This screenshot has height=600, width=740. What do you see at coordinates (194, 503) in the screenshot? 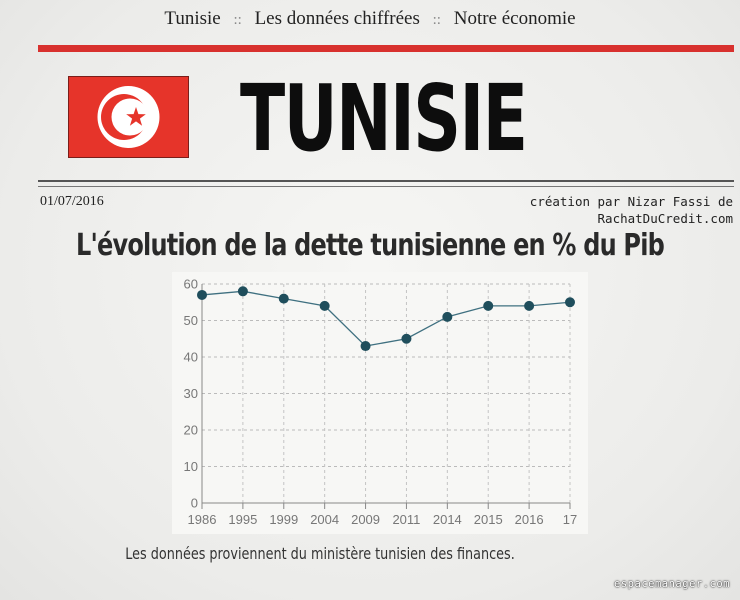
I see `y-tick-label: 0` at bounding box center [194, 503].